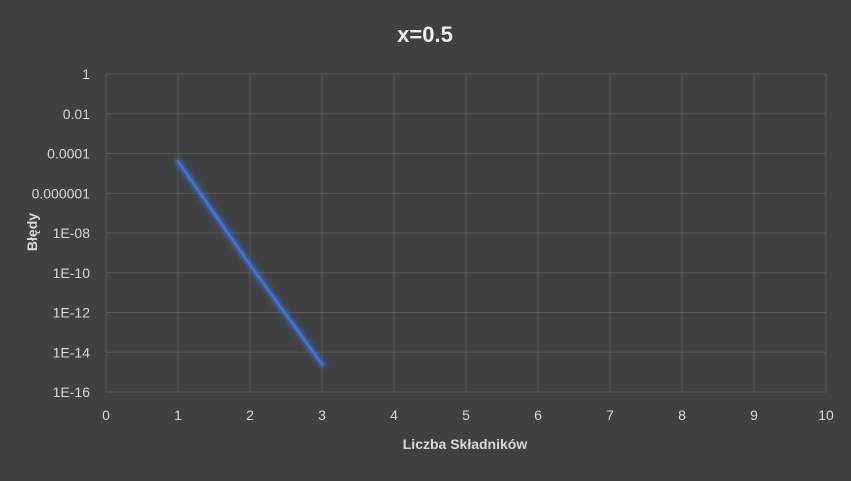 This screenshot has height=481, width=851. I want to click on x-tick-label: 9, so click(754, 415).